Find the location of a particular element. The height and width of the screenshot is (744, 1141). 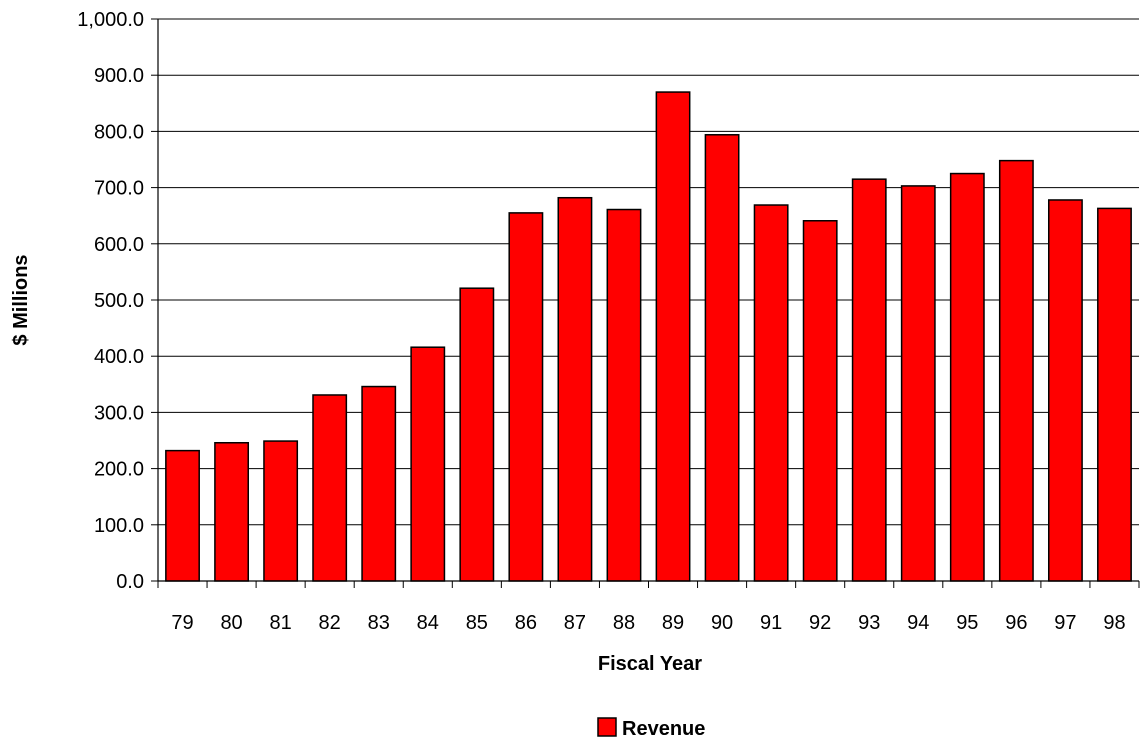

y-tick-label: 400.0 is located at coordinates (119, 357).